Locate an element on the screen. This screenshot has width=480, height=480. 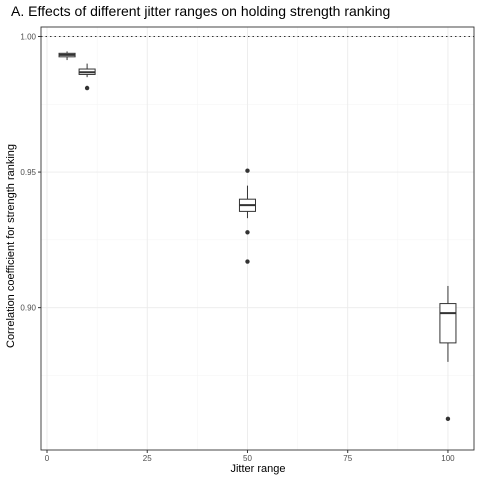
x-tick-label: 25 is located at coordinates (147, 458).